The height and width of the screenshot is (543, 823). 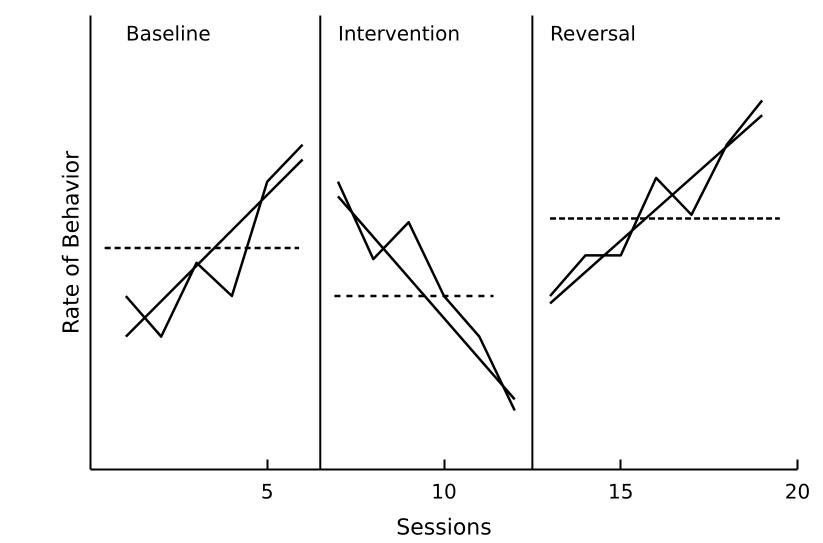 I want to click on x-tick-label: 15, so click(x=621, y=492).